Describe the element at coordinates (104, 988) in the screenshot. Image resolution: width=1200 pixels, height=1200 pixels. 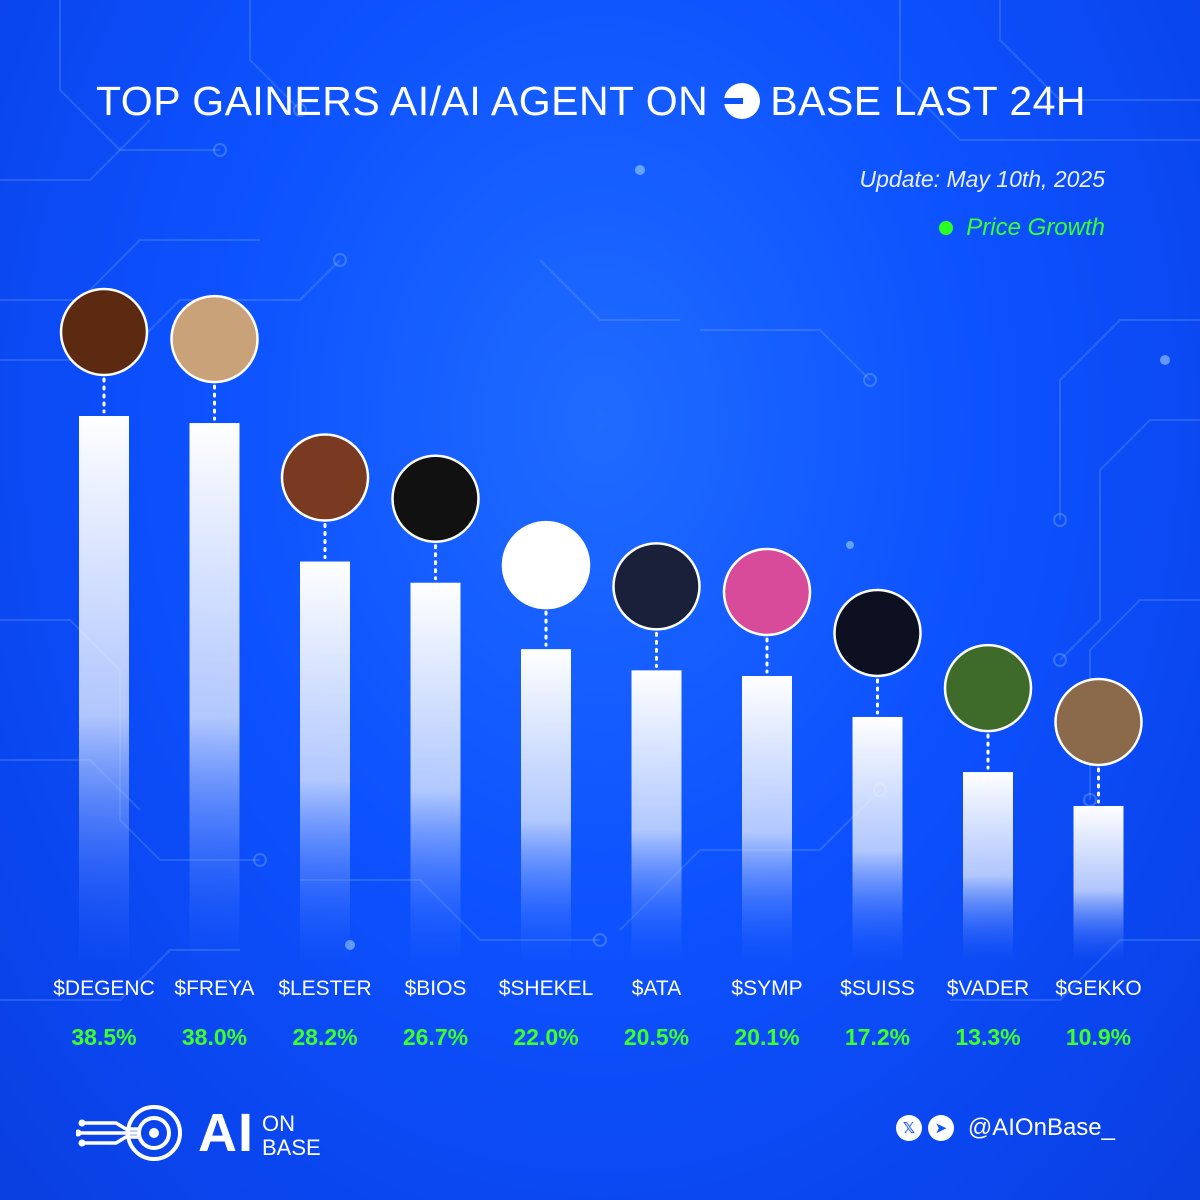
I see `tick-label-degenc: $DEGENC` at that location.